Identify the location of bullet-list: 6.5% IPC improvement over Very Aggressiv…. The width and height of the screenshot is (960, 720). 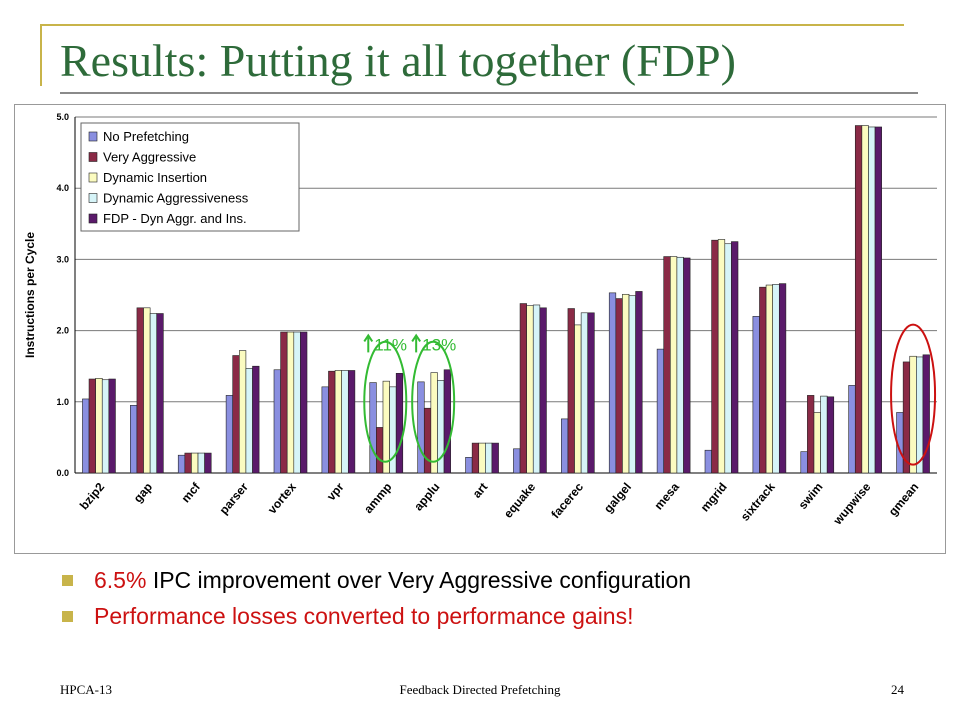
(375, 598).